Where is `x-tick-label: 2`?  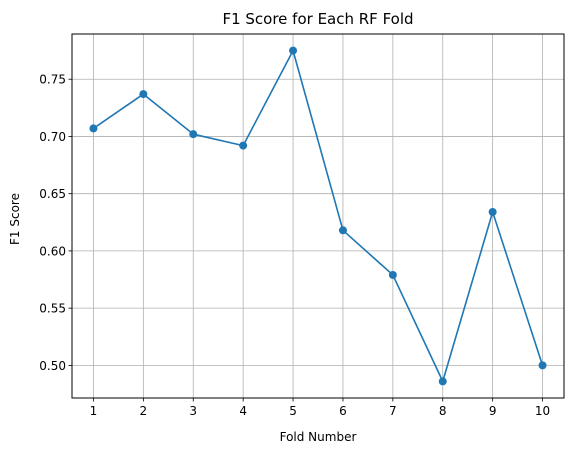
x-tick-label: 2 is located at coordinates (144, 411).